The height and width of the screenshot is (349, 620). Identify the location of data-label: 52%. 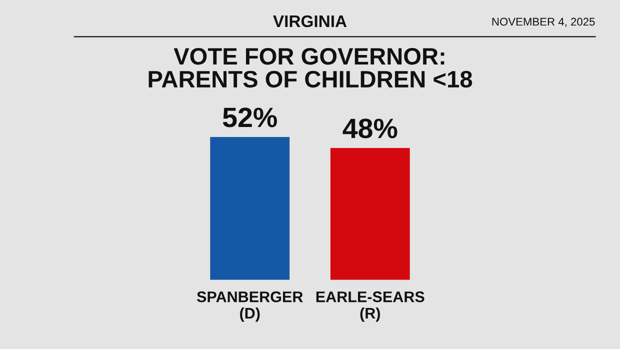
(249, 118).